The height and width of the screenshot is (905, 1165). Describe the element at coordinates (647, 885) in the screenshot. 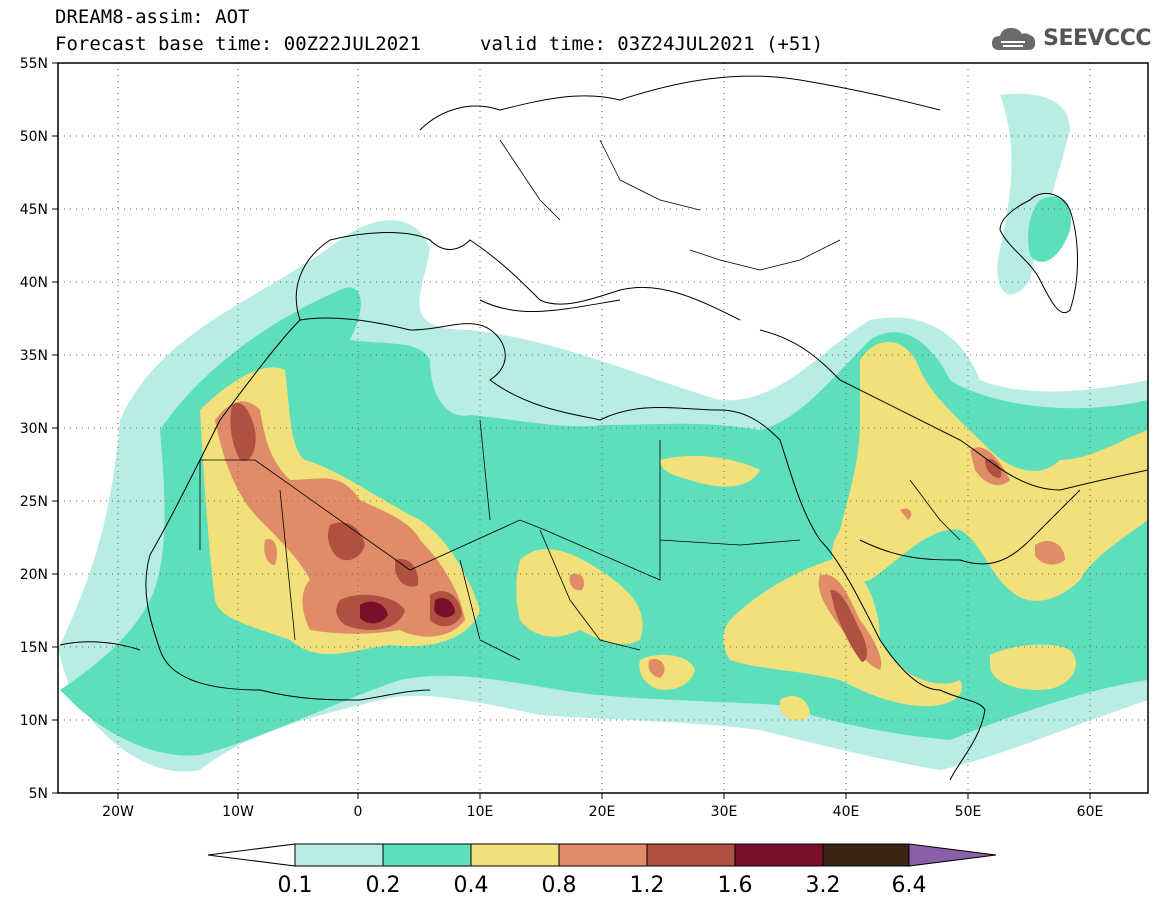

I see `colorbar-label: 1.2` at that location.